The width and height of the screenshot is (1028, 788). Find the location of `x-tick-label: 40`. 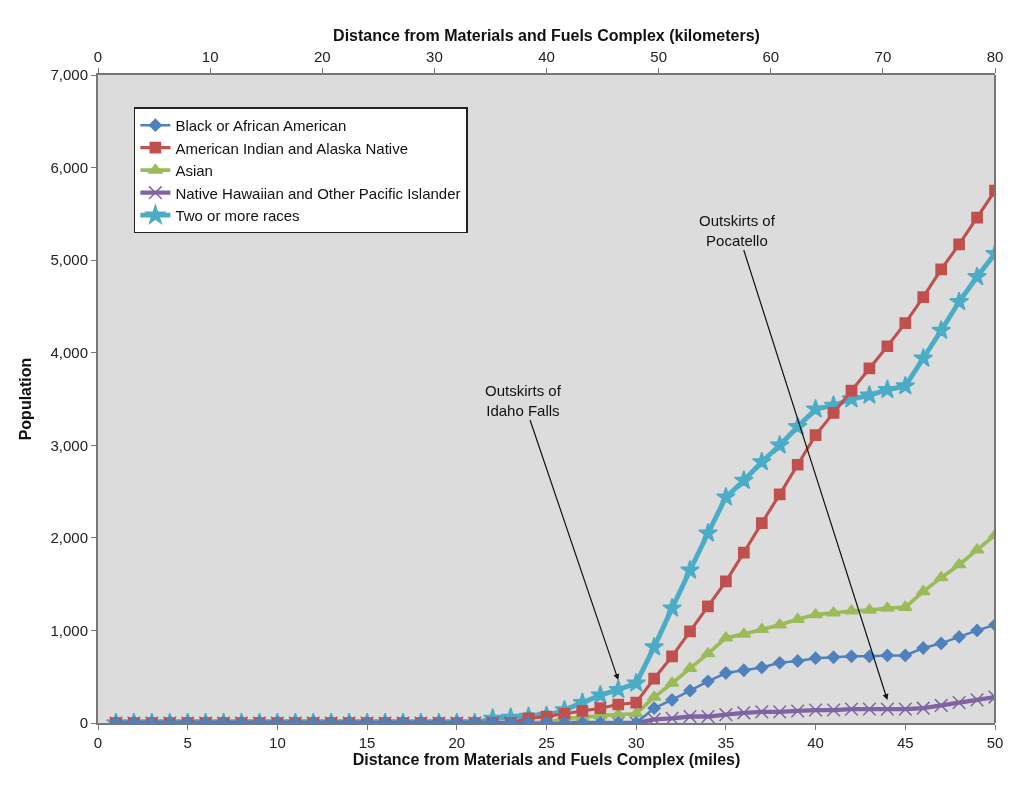

x-tick-label: 40 is located at coordinates (815, 742).